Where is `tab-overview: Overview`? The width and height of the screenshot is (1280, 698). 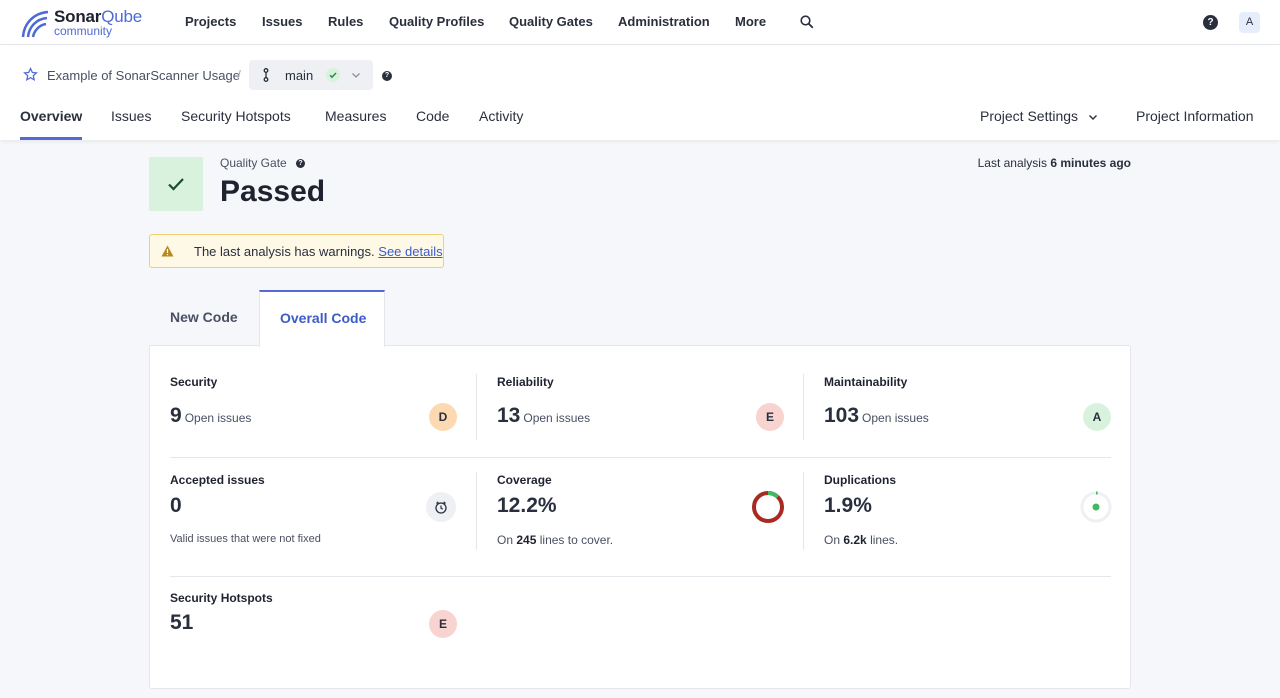 tab-overview: Overview is located at coordinates (51, 116).